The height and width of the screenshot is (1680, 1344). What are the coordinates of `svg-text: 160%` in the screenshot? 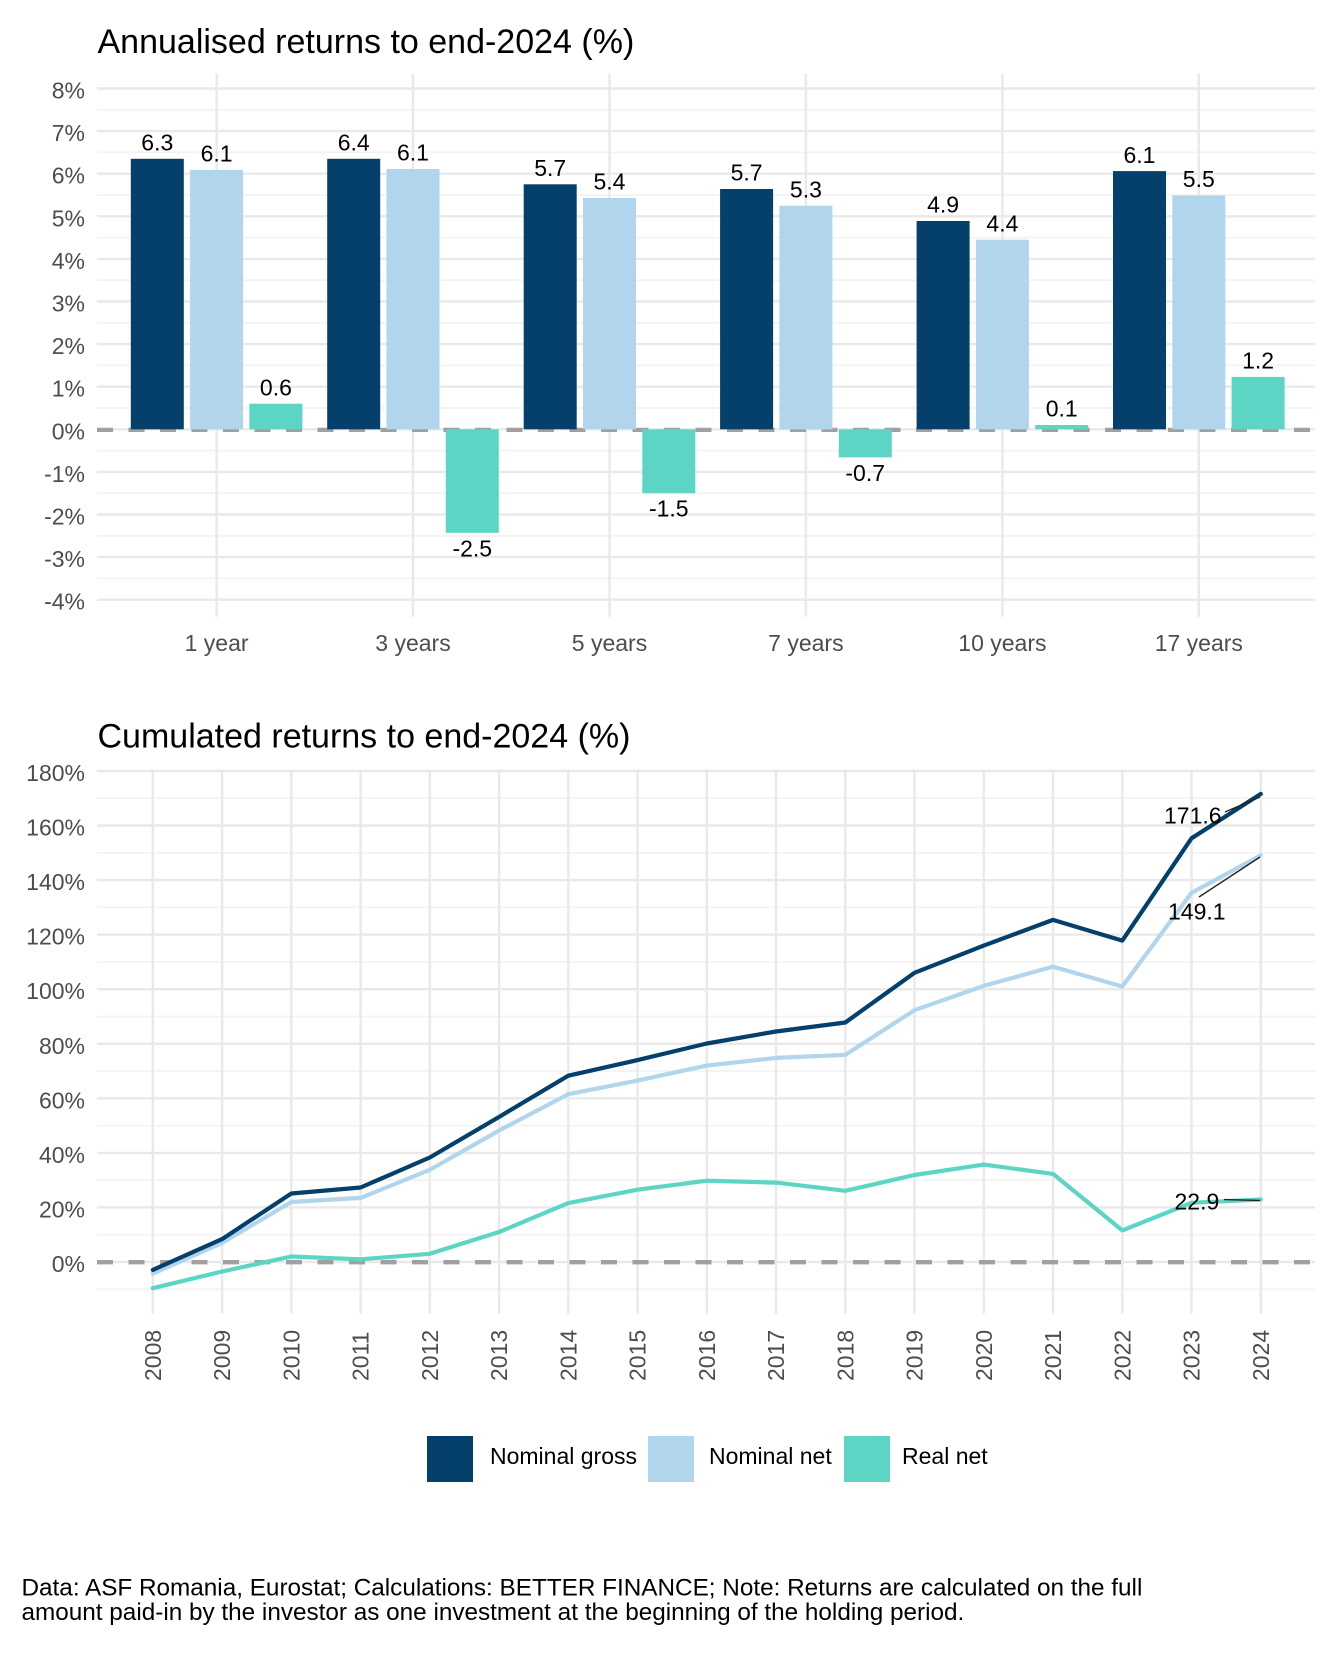 It's located at (55, 828).